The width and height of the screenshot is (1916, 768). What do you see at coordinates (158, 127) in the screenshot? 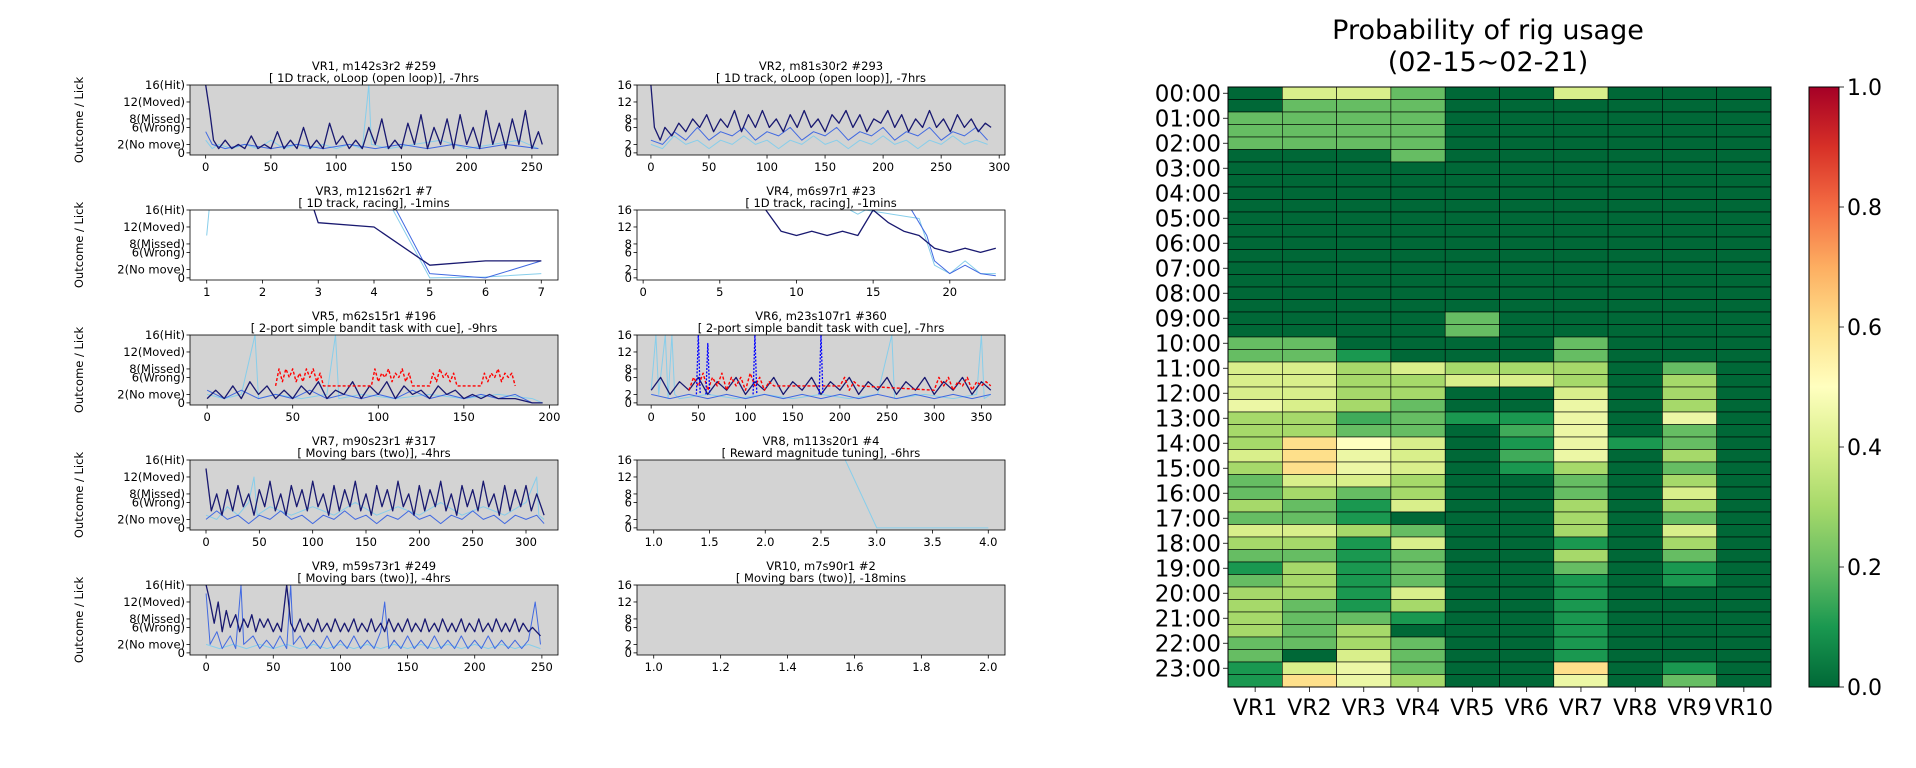
I see `y-tick-label: 6(Wrong)` at bounding box center [158, 127].